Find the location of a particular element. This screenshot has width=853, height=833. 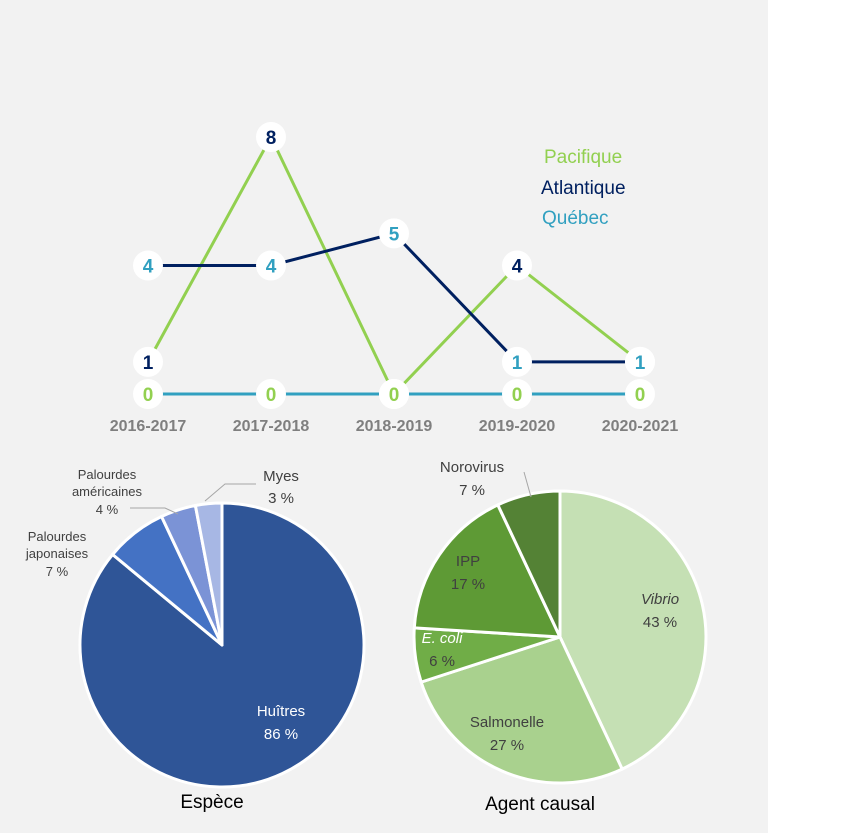

point-label-atlantique-1: 4 is located at coordinates (271, 267).